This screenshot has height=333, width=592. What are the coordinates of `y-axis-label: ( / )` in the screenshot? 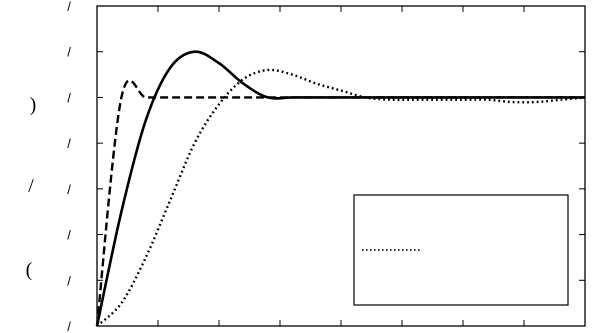 It's located at (31, 187).